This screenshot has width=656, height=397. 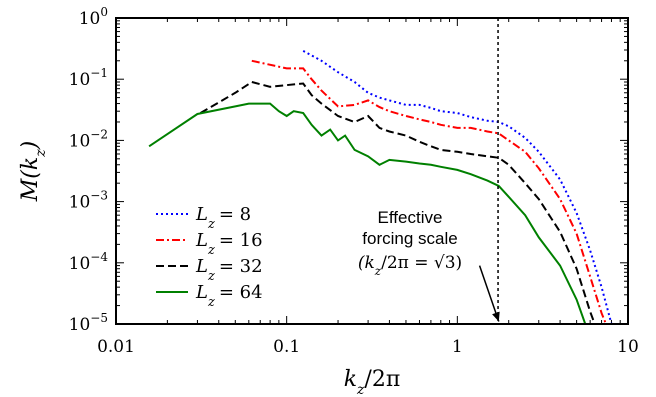 What do you see at coordinates (229, 296) in the screenshot?
I see `legend-label: Lz = 64` at bounding box center [229, 296].